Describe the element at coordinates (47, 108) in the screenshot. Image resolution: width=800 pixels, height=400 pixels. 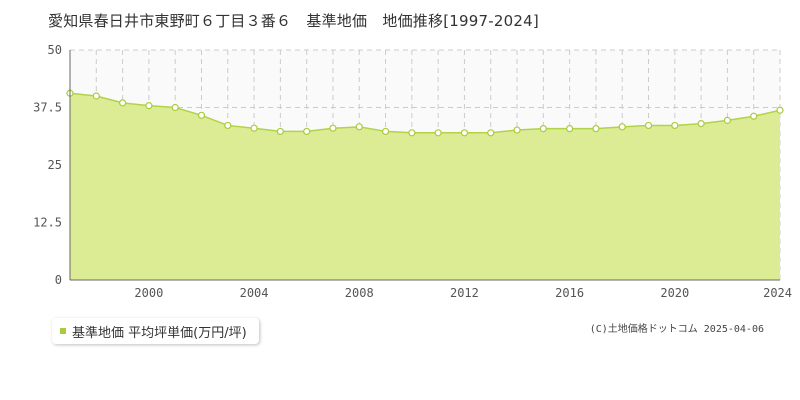
I see `y-tick-label: 37.5` at that location.